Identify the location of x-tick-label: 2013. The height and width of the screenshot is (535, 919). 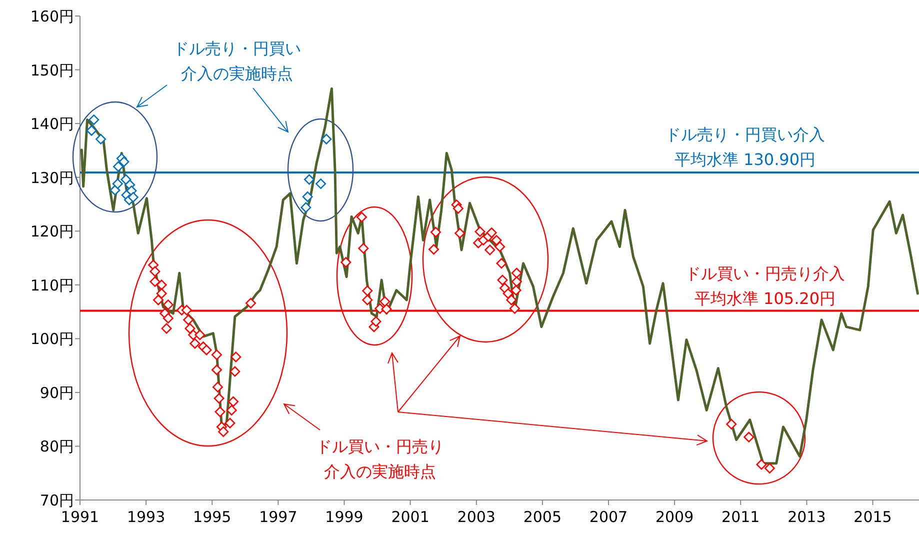
(807, 517).